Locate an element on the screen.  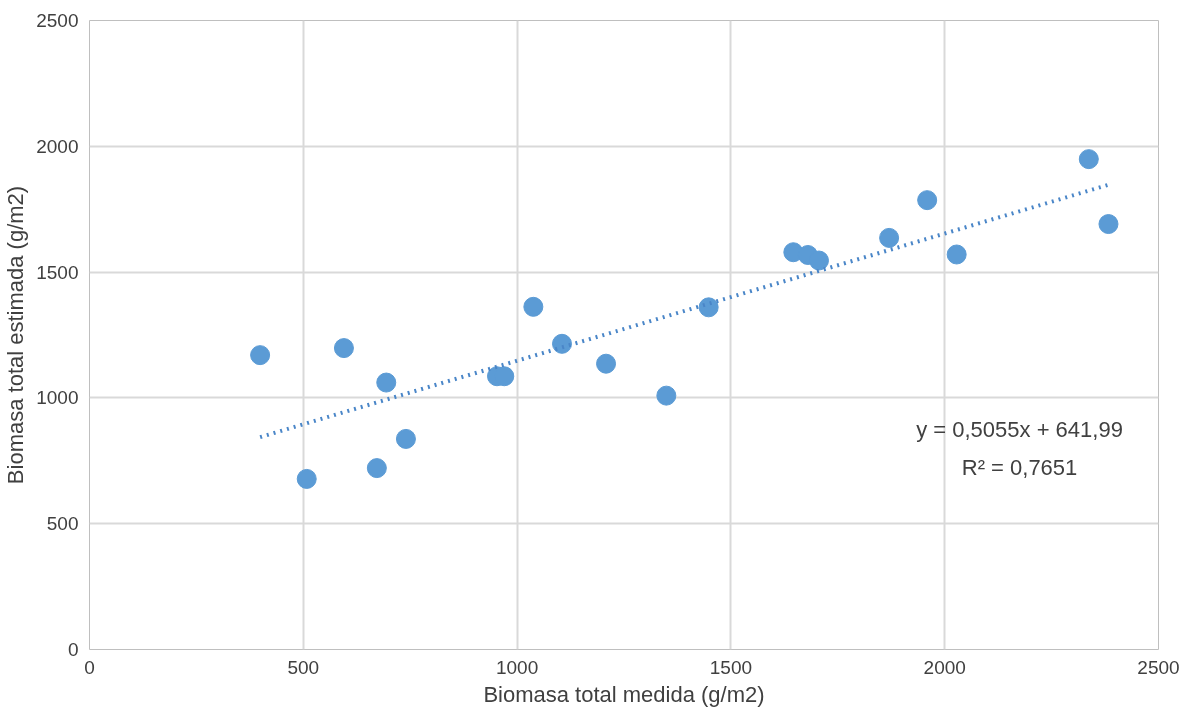
y-tick-label: 2500 is located at coordinates (57, 20).